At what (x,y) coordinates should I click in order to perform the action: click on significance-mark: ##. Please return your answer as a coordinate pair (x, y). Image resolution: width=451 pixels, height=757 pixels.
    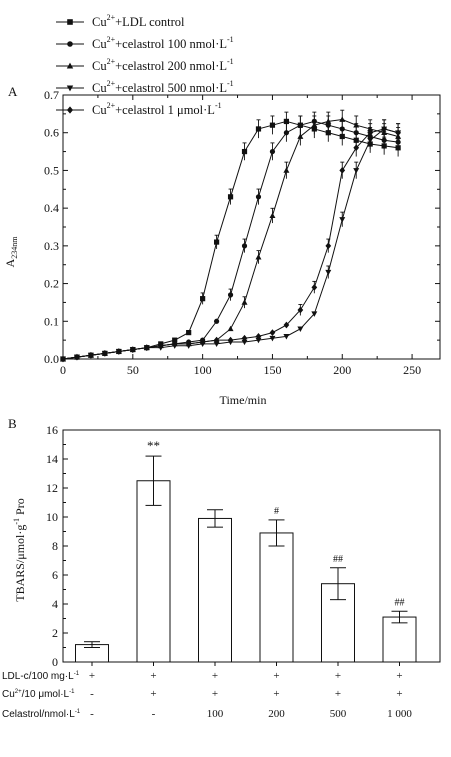
    Looking at the image, I should click on (338, 559).